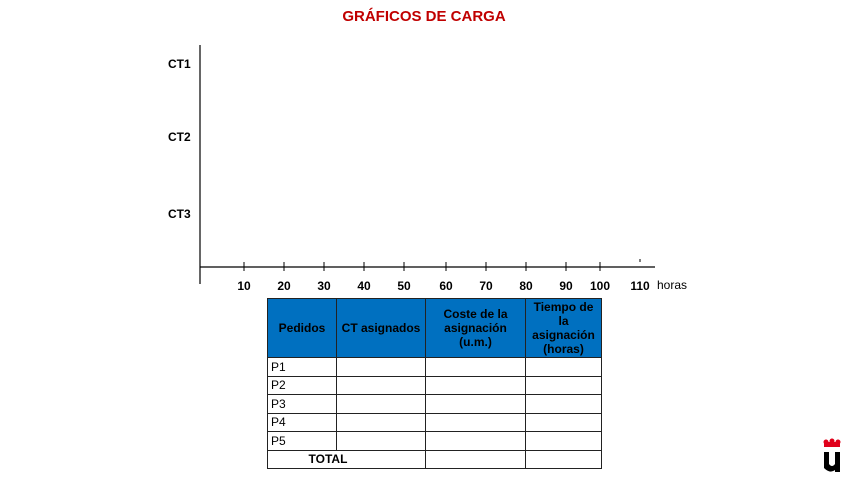  What do you see at coordinates (284, 286) in the screenshot?
I see `x-tick-label: 20` at bounding box center [284, 286].